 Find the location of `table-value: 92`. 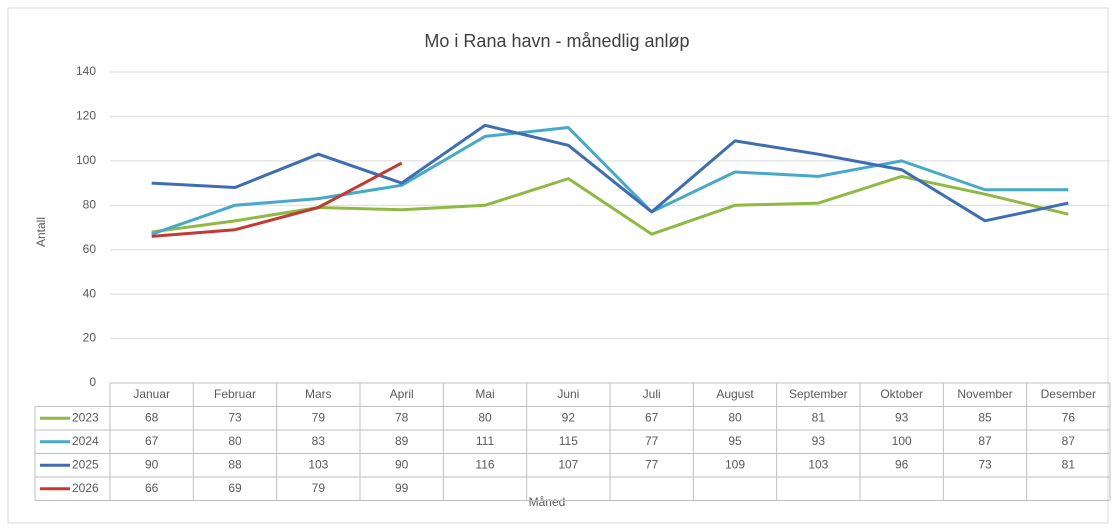

table-value: 92 is located at coordinates (569, 417).